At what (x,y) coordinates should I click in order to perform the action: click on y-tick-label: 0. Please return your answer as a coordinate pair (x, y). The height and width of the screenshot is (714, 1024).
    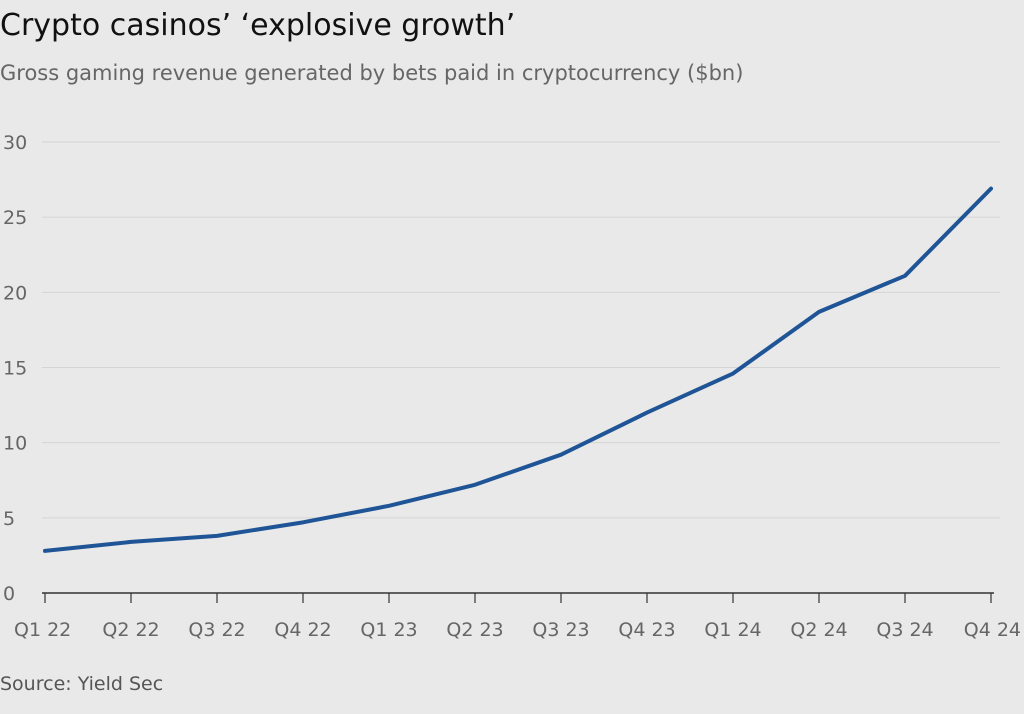
    Looking at the image, I should click on (9, 594).